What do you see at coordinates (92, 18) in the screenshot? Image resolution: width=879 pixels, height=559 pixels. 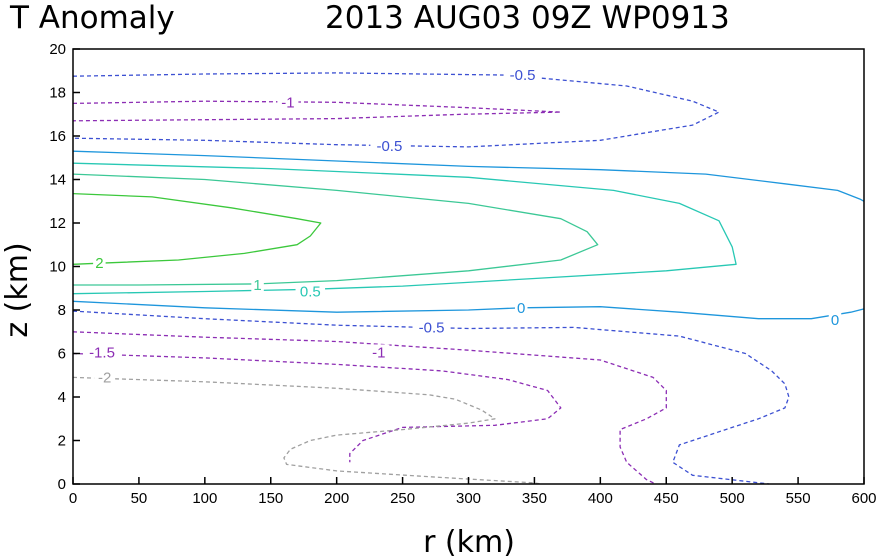 I see `chart-title-left: T Anomaly` at bounding box center [92, 18].